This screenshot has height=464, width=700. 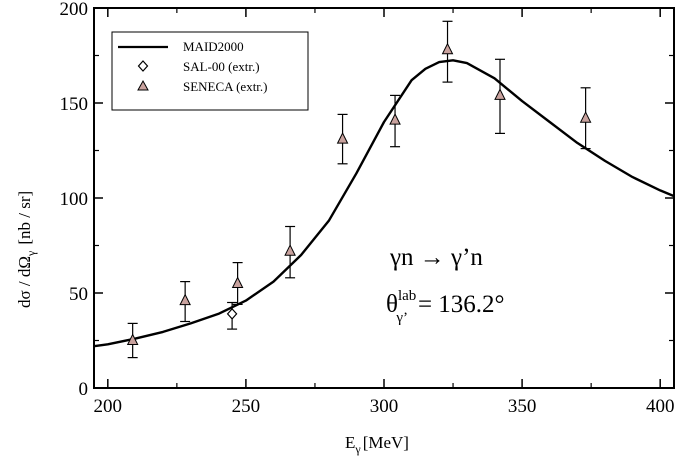 What do you see at coordinates (221, 66) in the screenshot?
I see `legend-label-sal00: SAL-00 (extr.)` at bounding box center [221, 66].